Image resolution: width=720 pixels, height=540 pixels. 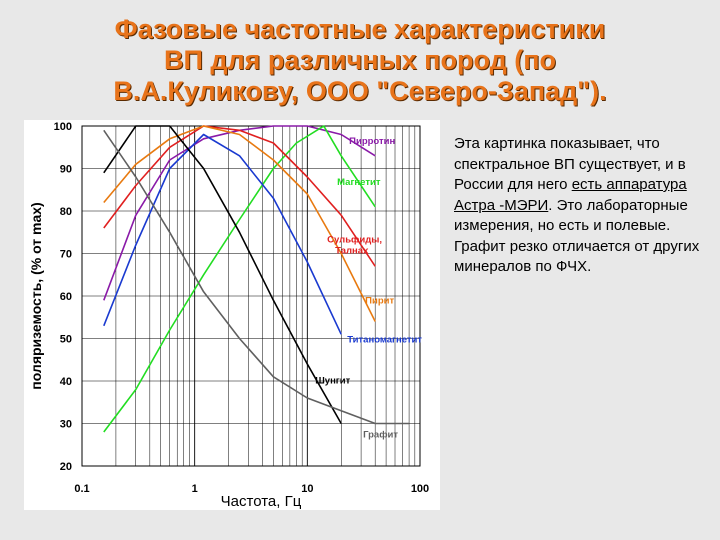 What do you see at coordinates (261, 501) in the screenshot?
I see `x-axis-label: Частота, Гц` at bounding box center [261, 501].